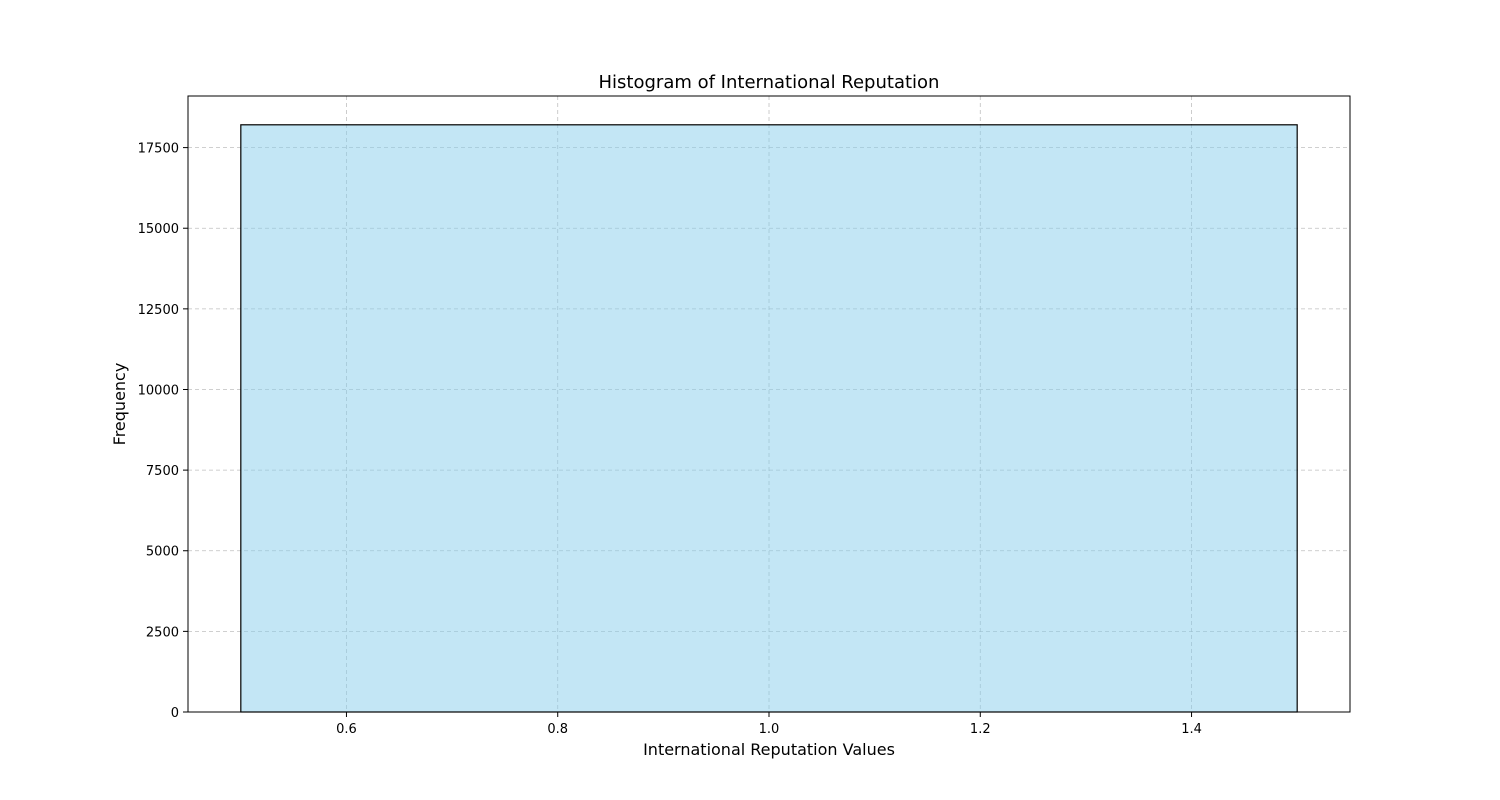  What do you see at coordinates (769, 729) in the screenshot?
I see `x-tick-label: 1.0` at bounding box center [769, 729].